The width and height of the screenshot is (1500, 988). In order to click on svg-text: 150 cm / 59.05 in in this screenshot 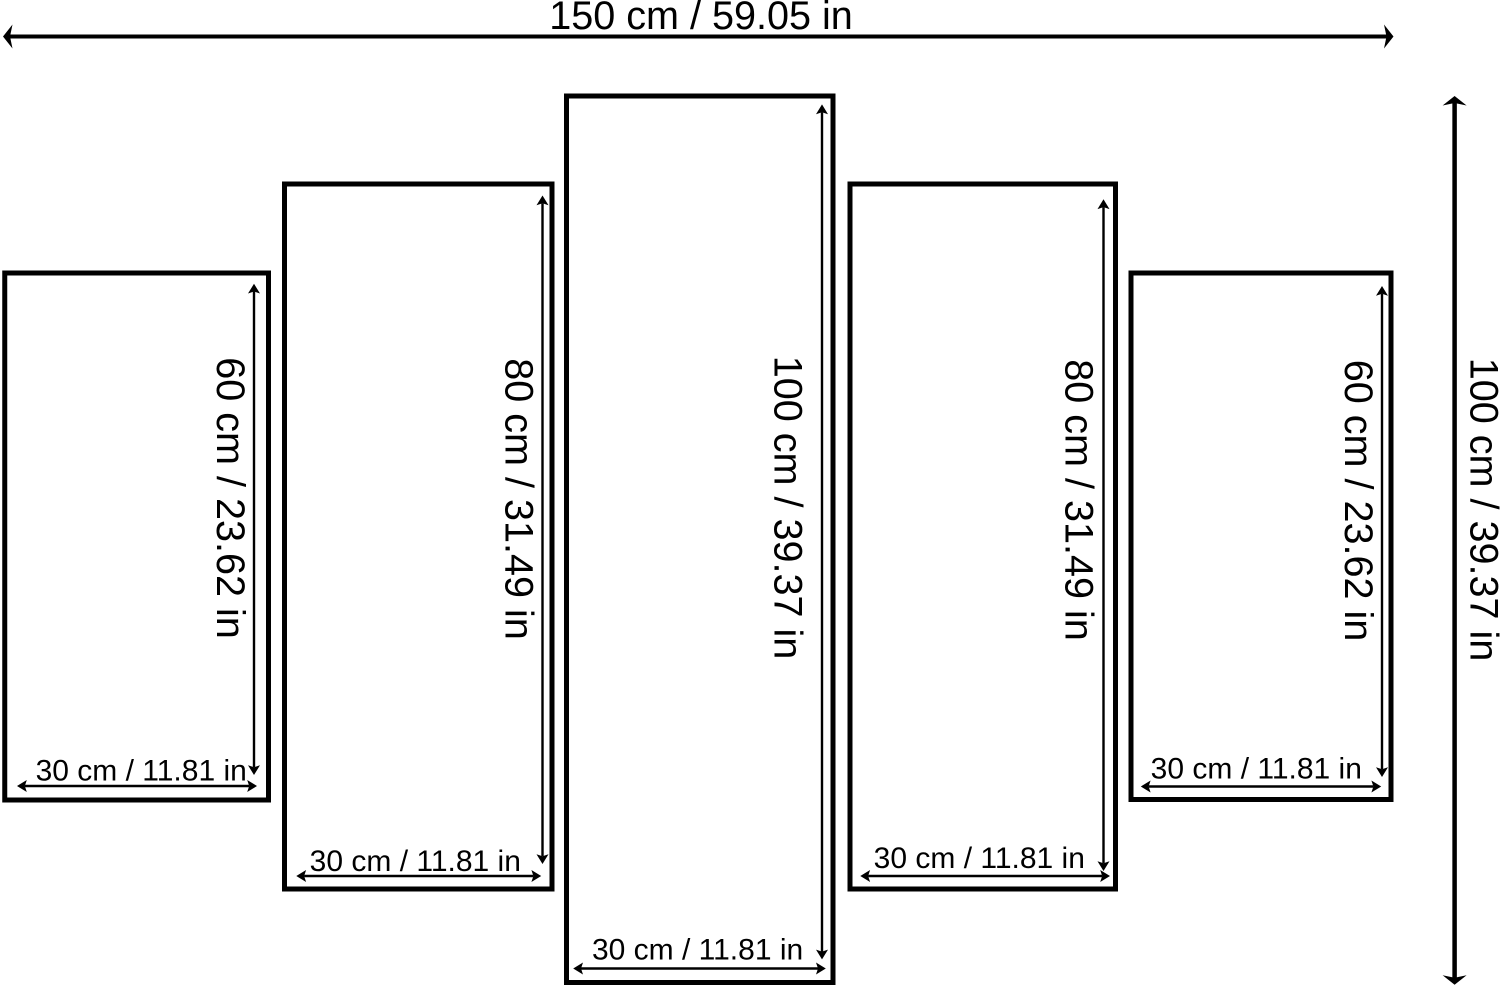, I will do `click(701, 19)`.